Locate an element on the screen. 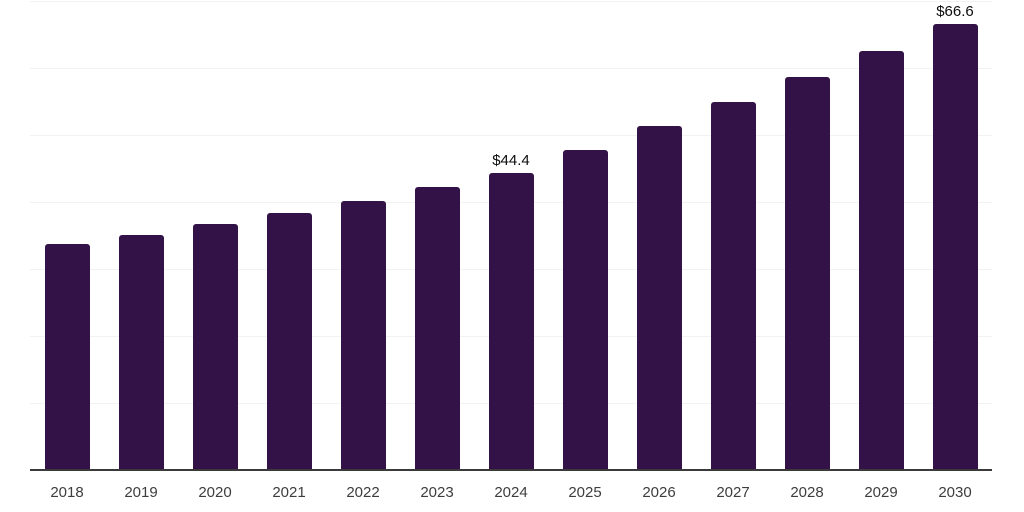  x-tick-2026: 2026 is located at coordinates (659, 492).